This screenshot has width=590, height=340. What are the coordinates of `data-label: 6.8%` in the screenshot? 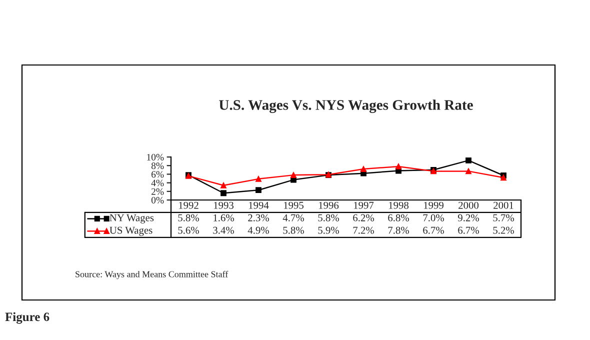 It's located at (398, 218).